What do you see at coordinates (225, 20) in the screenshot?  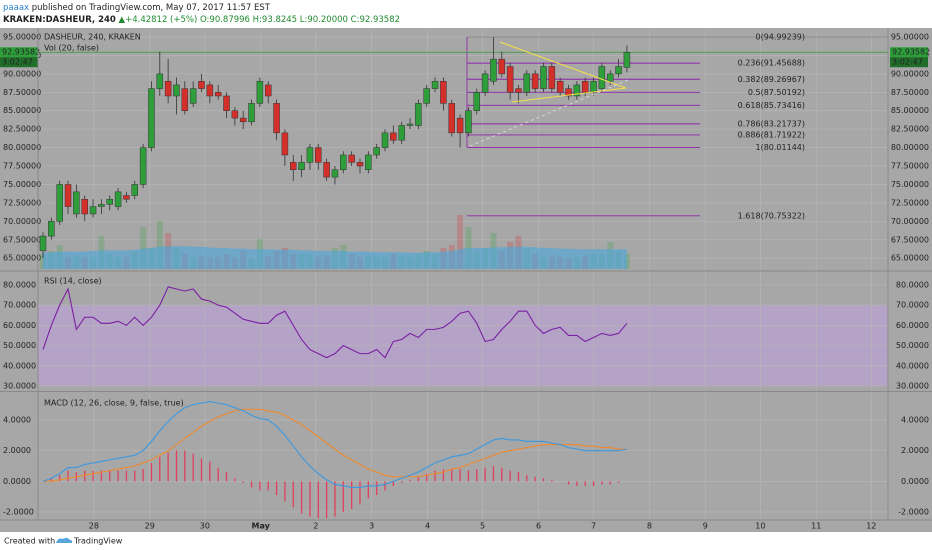 I see `open: O:90.87996` at bounding box center [225, 20].